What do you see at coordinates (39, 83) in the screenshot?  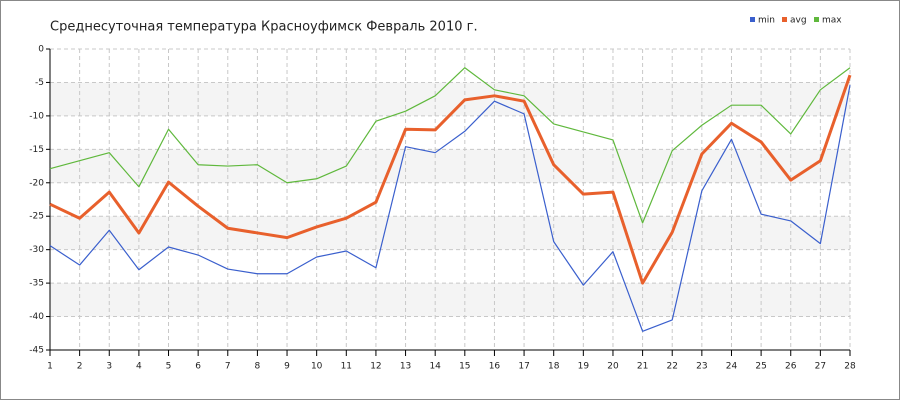 I see `y-tick-label: -5` at bounding box center [39, 83].